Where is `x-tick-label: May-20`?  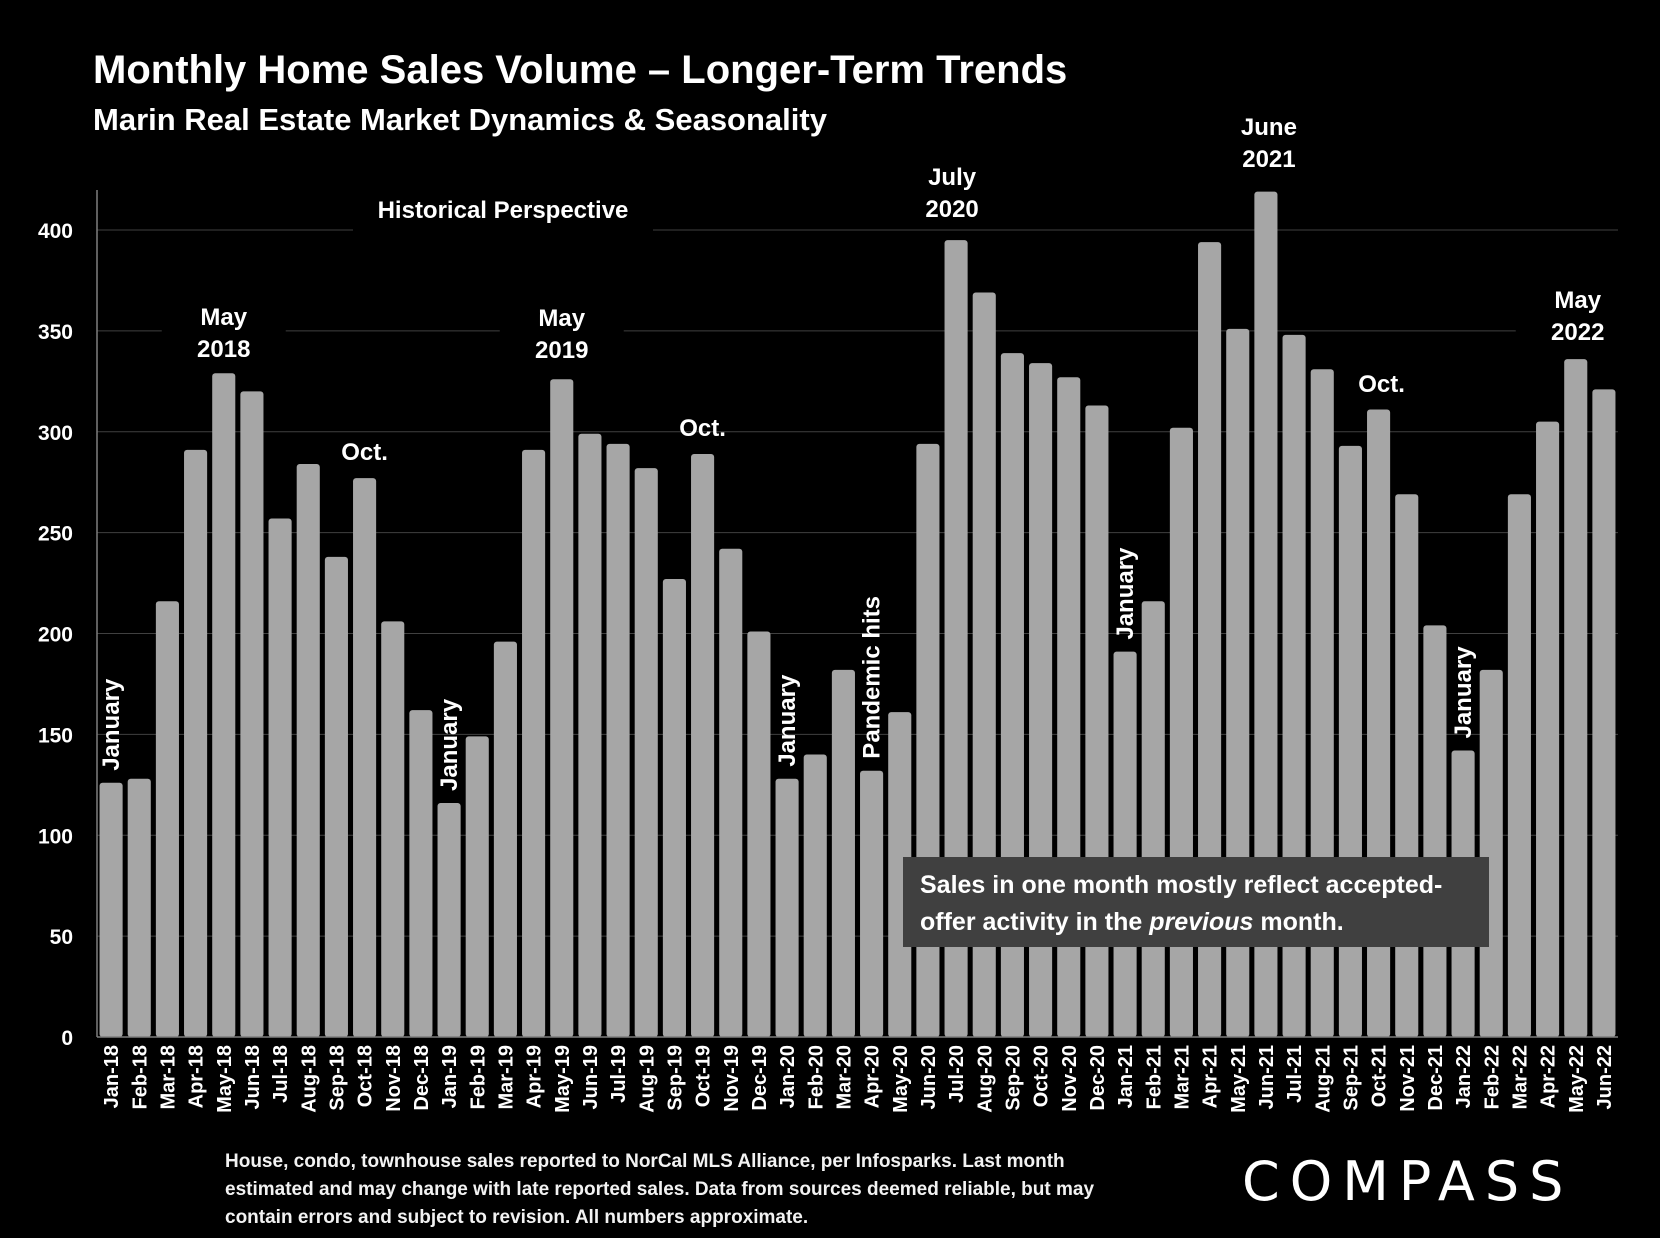 x-tick-label: May-20 is located at coordinates (901, 1079).